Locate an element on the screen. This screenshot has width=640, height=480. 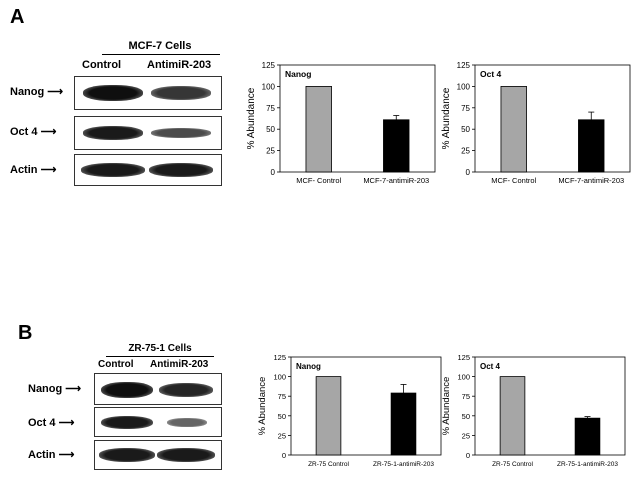
lane-label-control-b: Control is located at coordinates (116, 364).